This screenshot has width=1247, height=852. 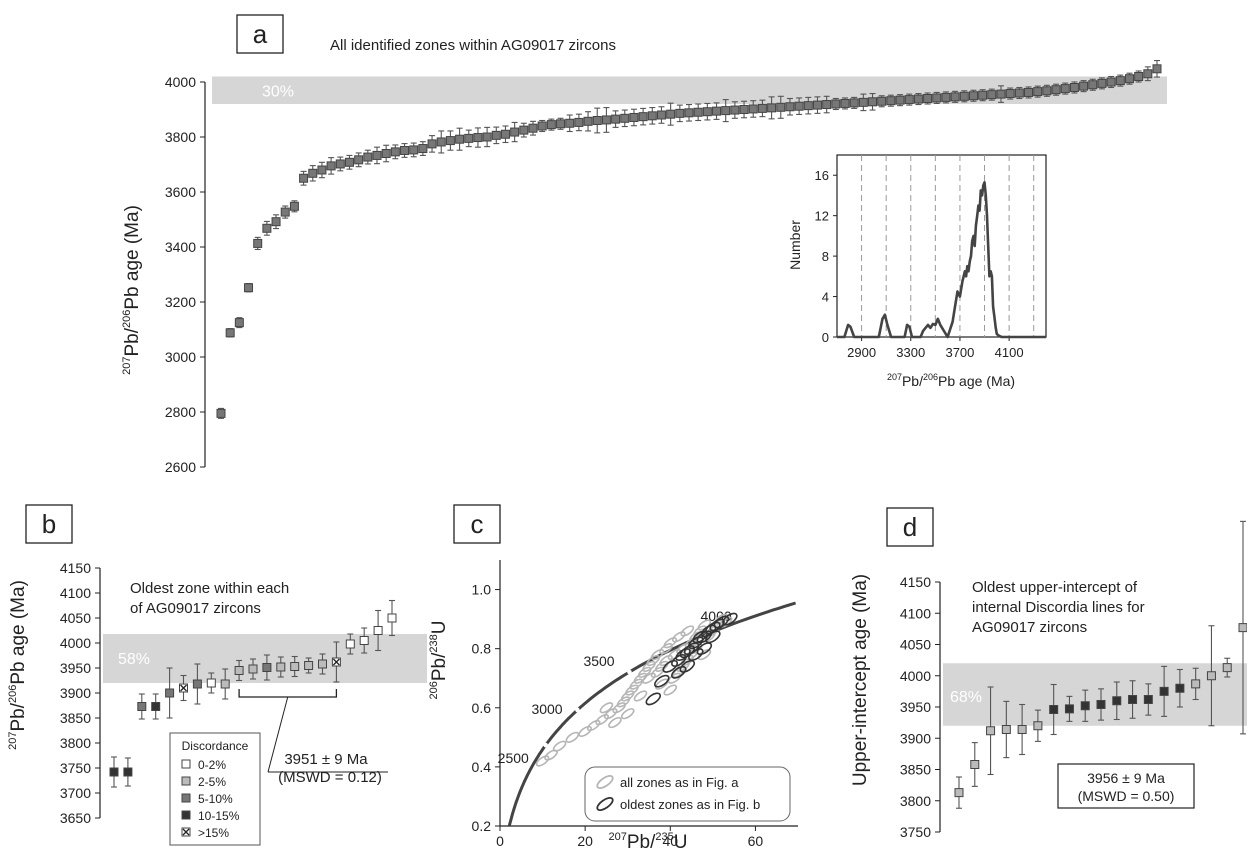 I want to click on panel-a-label: a, so click(x=260, y=34).